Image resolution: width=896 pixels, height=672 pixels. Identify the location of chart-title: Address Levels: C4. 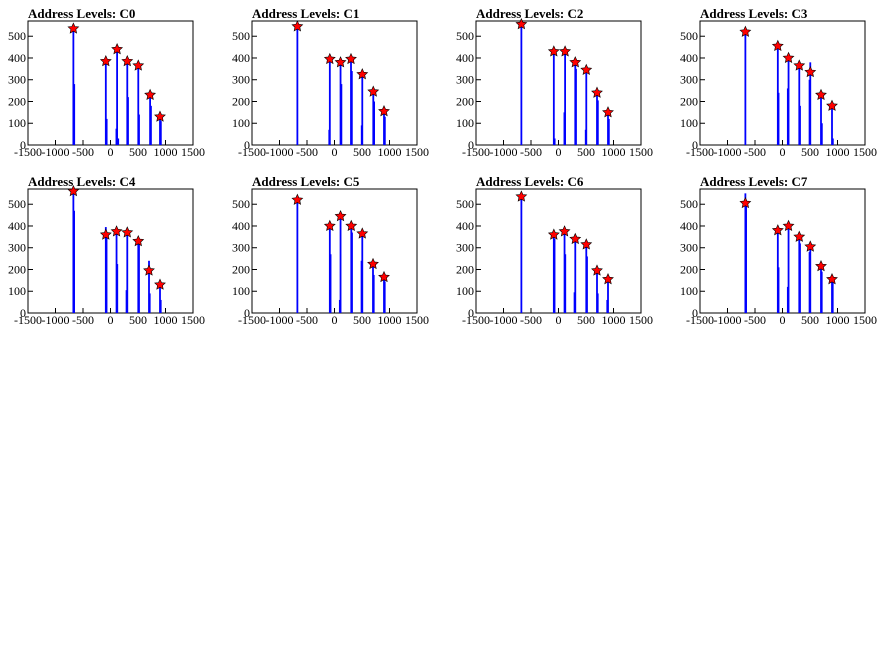
(82, 181).